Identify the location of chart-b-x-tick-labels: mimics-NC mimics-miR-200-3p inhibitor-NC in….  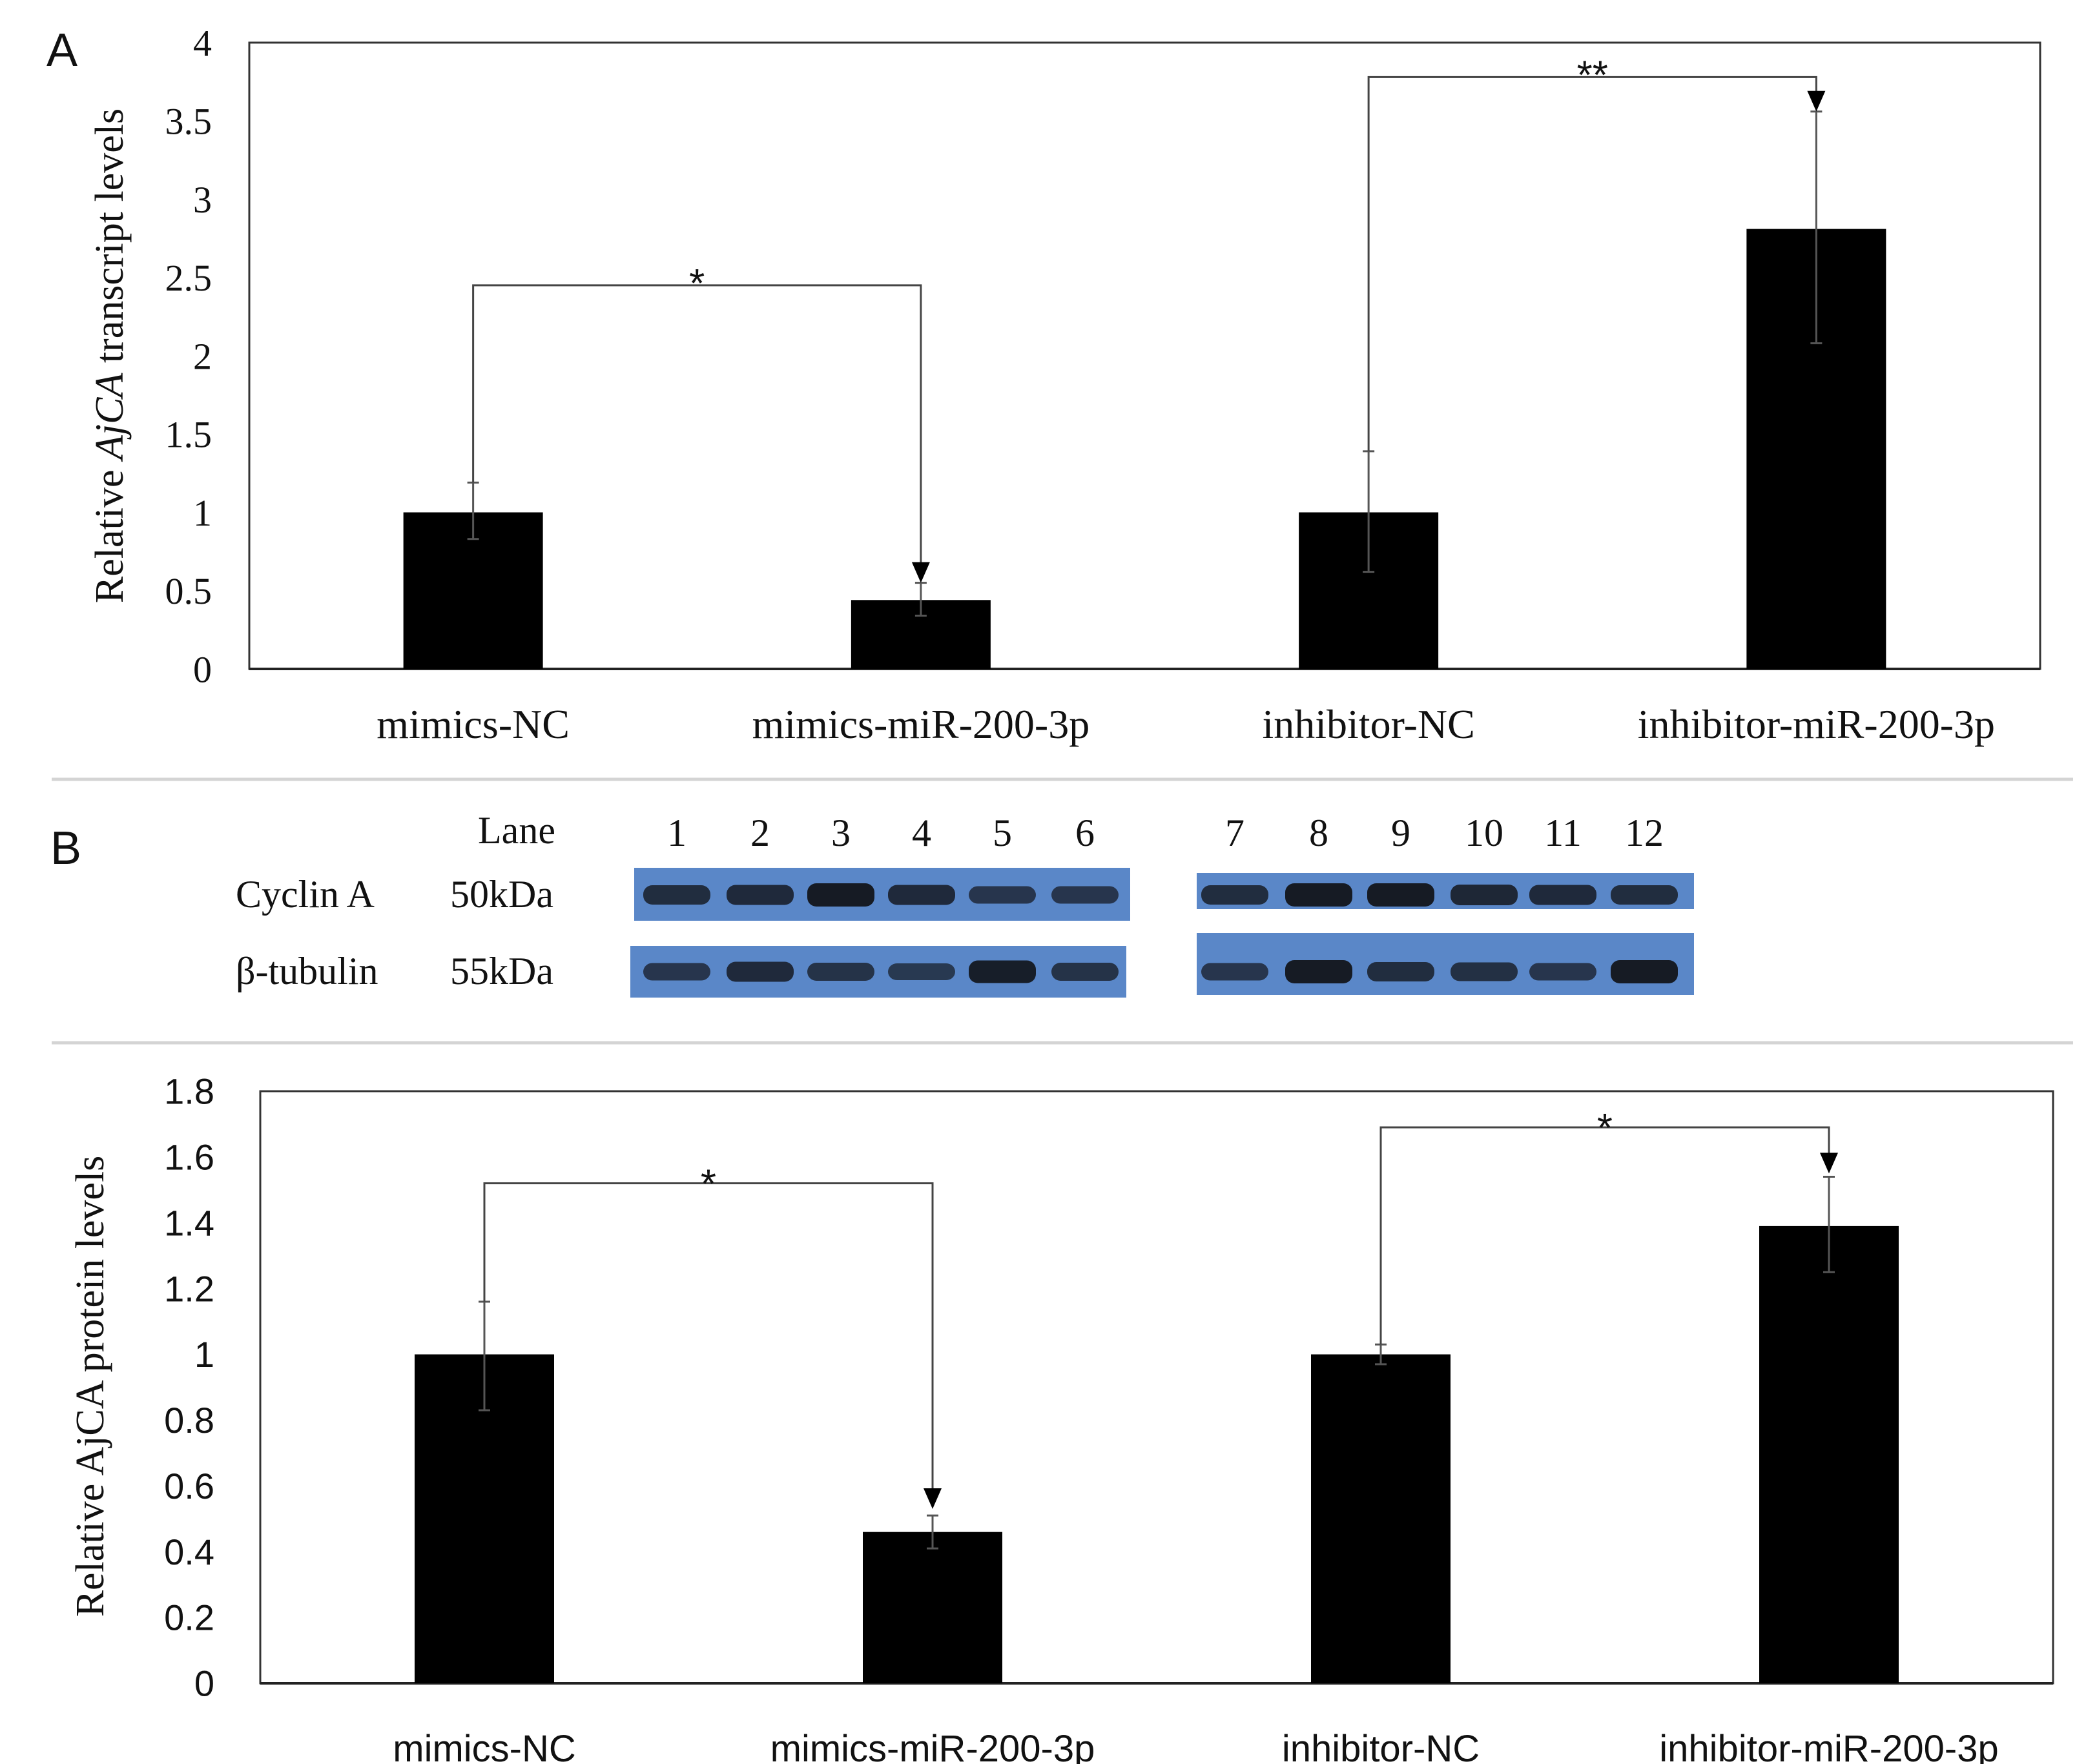
(1195, 1746).